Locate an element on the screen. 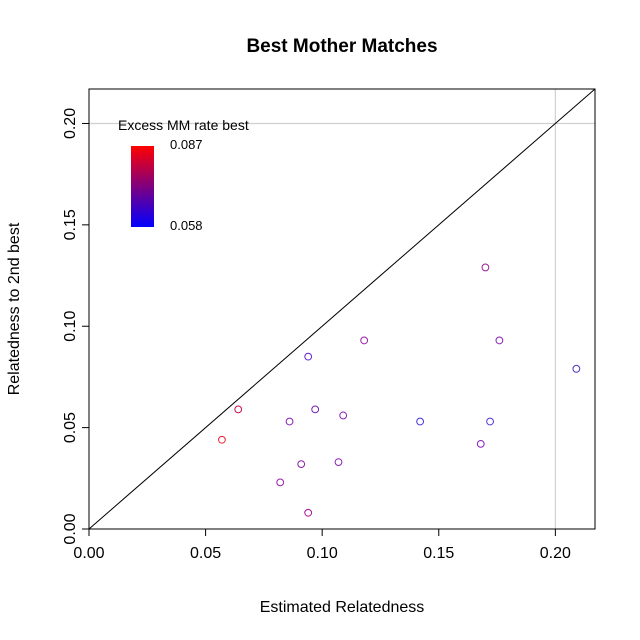 The image size is (640, 640). y-tick-label: 0.15 is located at coordinates (70, 224).